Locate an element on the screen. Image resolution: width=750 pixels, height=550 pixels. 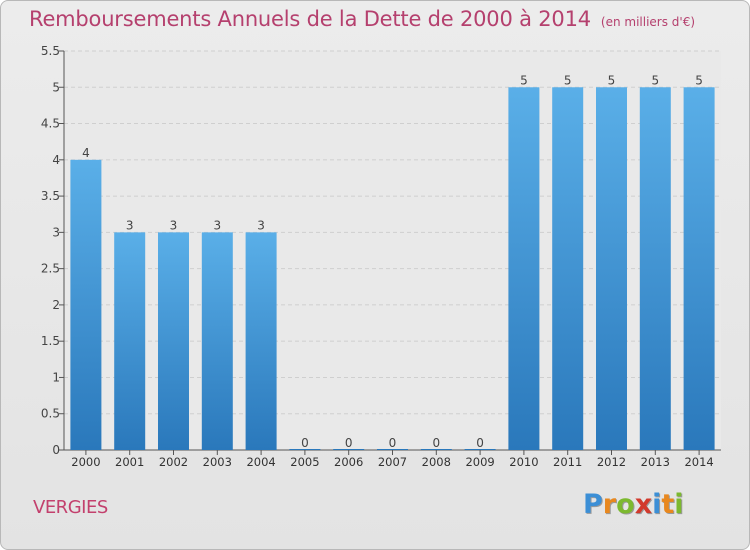
x-tick-label: 2002 is located at coordinates (173, 462).